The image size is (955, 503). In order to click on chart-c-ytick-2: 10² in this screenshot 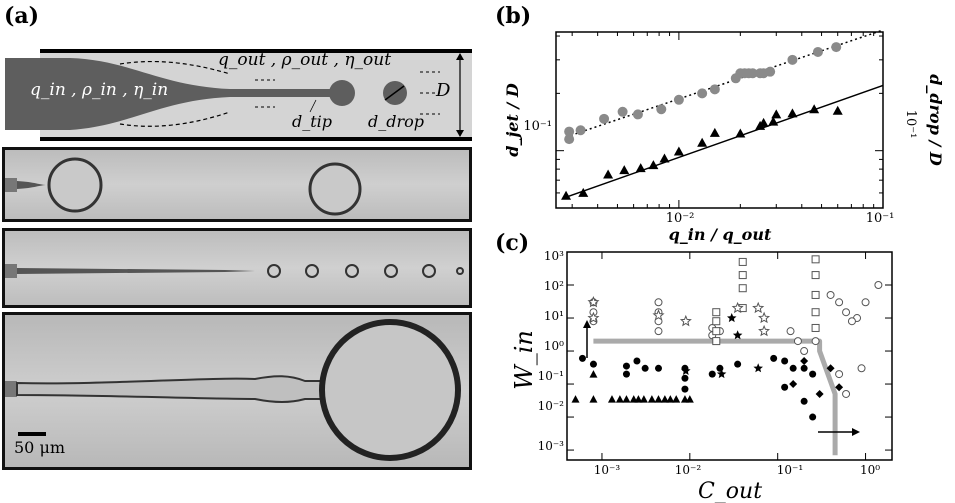, I will do `click(554, 286)`.